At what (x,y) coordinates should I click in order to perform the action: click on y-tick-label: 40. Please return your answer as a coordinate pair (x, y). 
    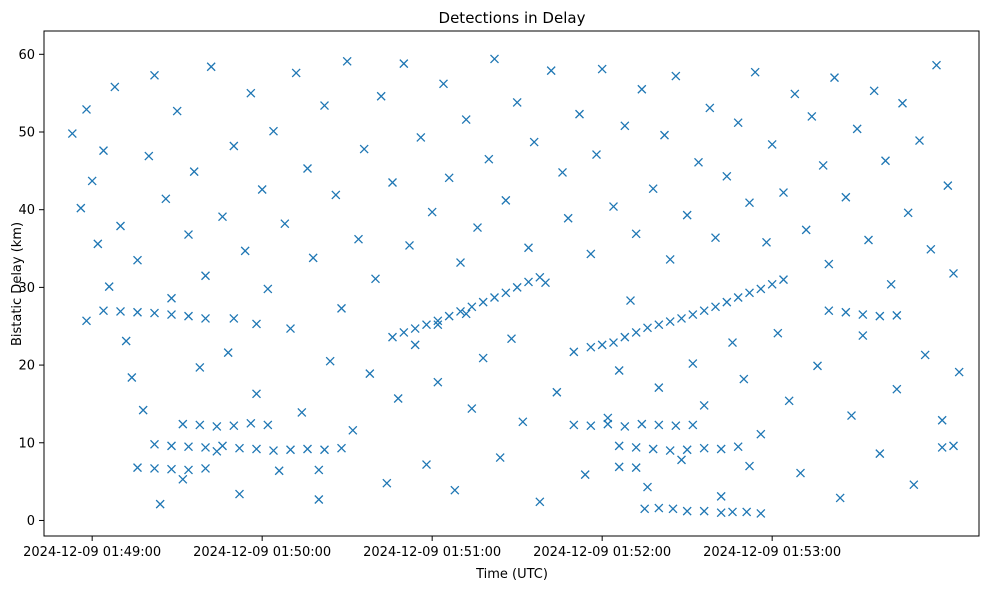
    Looking at the image, I should click on (26, 210).